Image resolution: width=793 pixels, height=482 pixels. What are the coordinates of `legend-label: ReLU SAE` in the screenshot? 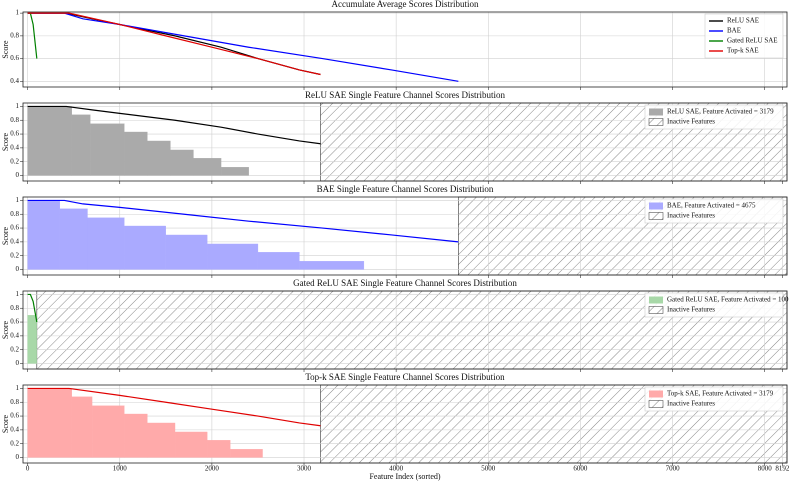 It's located at (743, 21).